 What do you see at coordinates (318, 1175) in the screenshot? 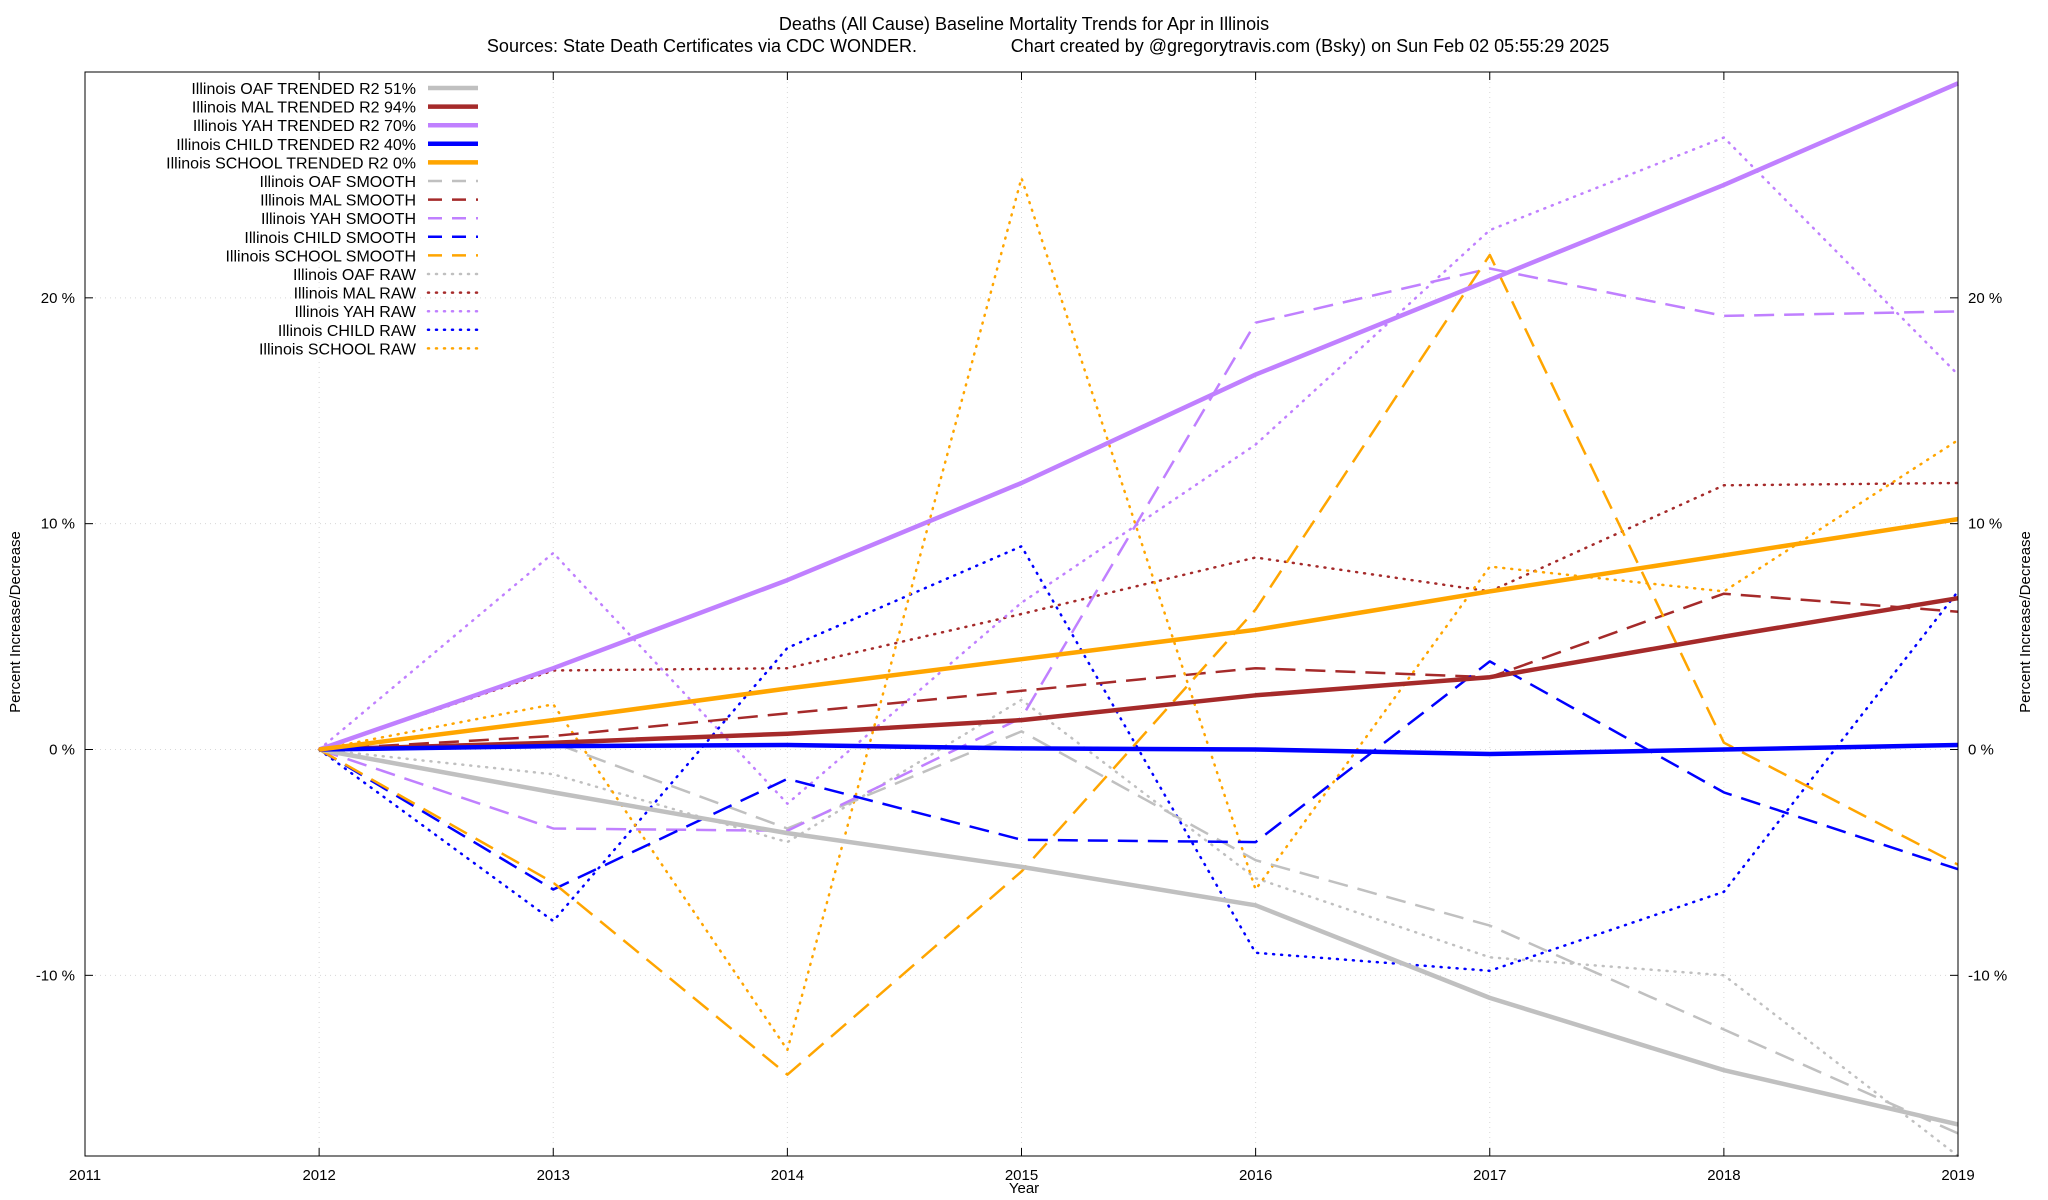
I see `x-tick-label: 2012` at bounding box center [318, 1175].